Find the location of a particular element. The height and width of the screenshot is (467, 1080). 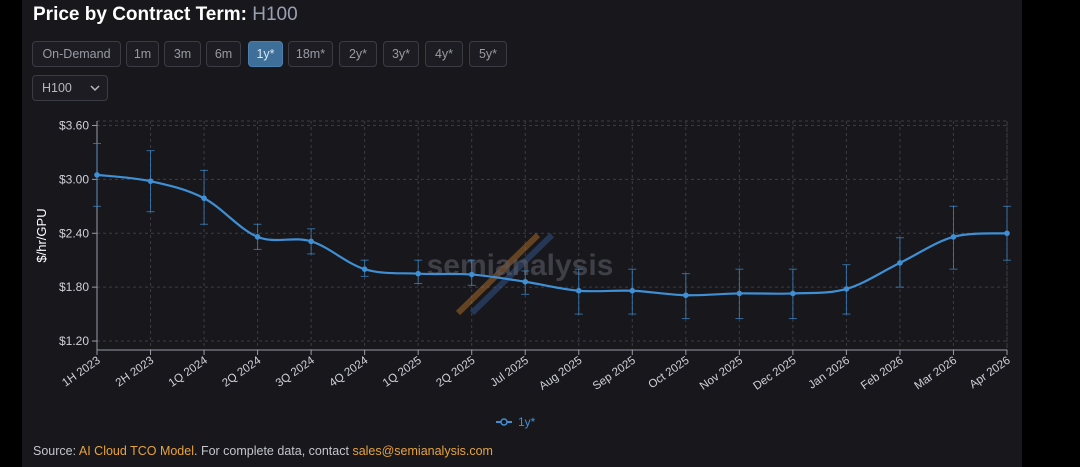

x-tick-label: Oct 2025 is located at coordinates (668, 373).